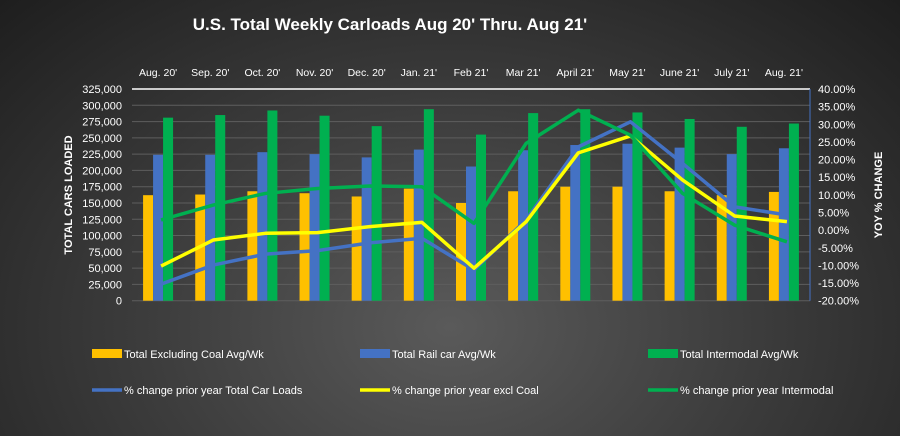 This screenshot has height=436, width=900. Describe the element at coordinates (105, 285) in the screenshot. I see `y-tick-label: 25,000` at that location.